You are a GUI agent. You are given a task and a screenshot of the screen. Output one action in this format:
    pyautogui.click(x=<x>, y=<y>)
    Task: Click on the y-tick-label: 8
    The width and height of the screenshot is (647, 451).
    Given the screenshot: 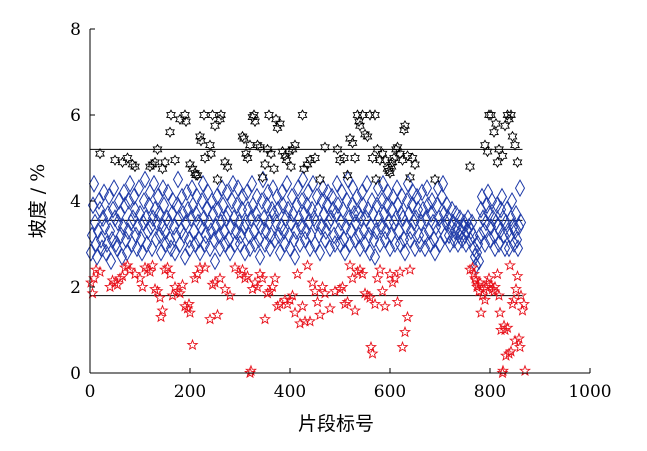 What is the action you would take?
    pyautogui.click(x=75, y=30)
    